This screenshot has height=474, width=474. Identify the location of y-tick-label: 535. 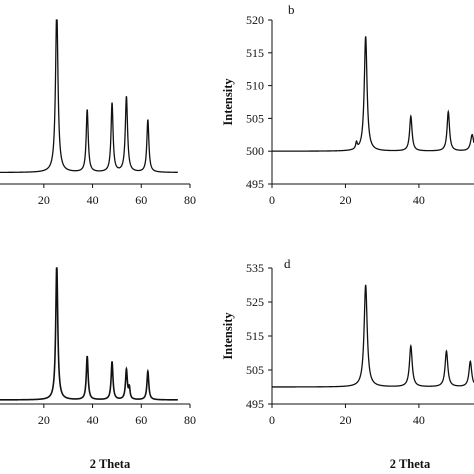
(255, 268).